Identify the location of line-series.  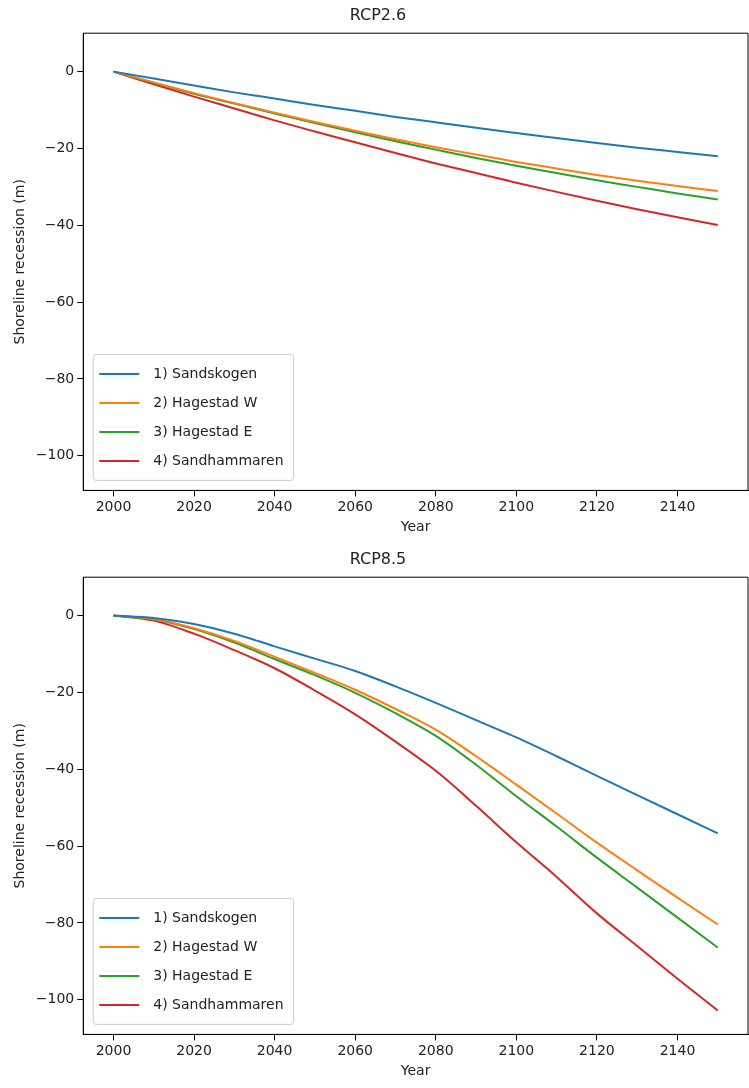
(415, 114).